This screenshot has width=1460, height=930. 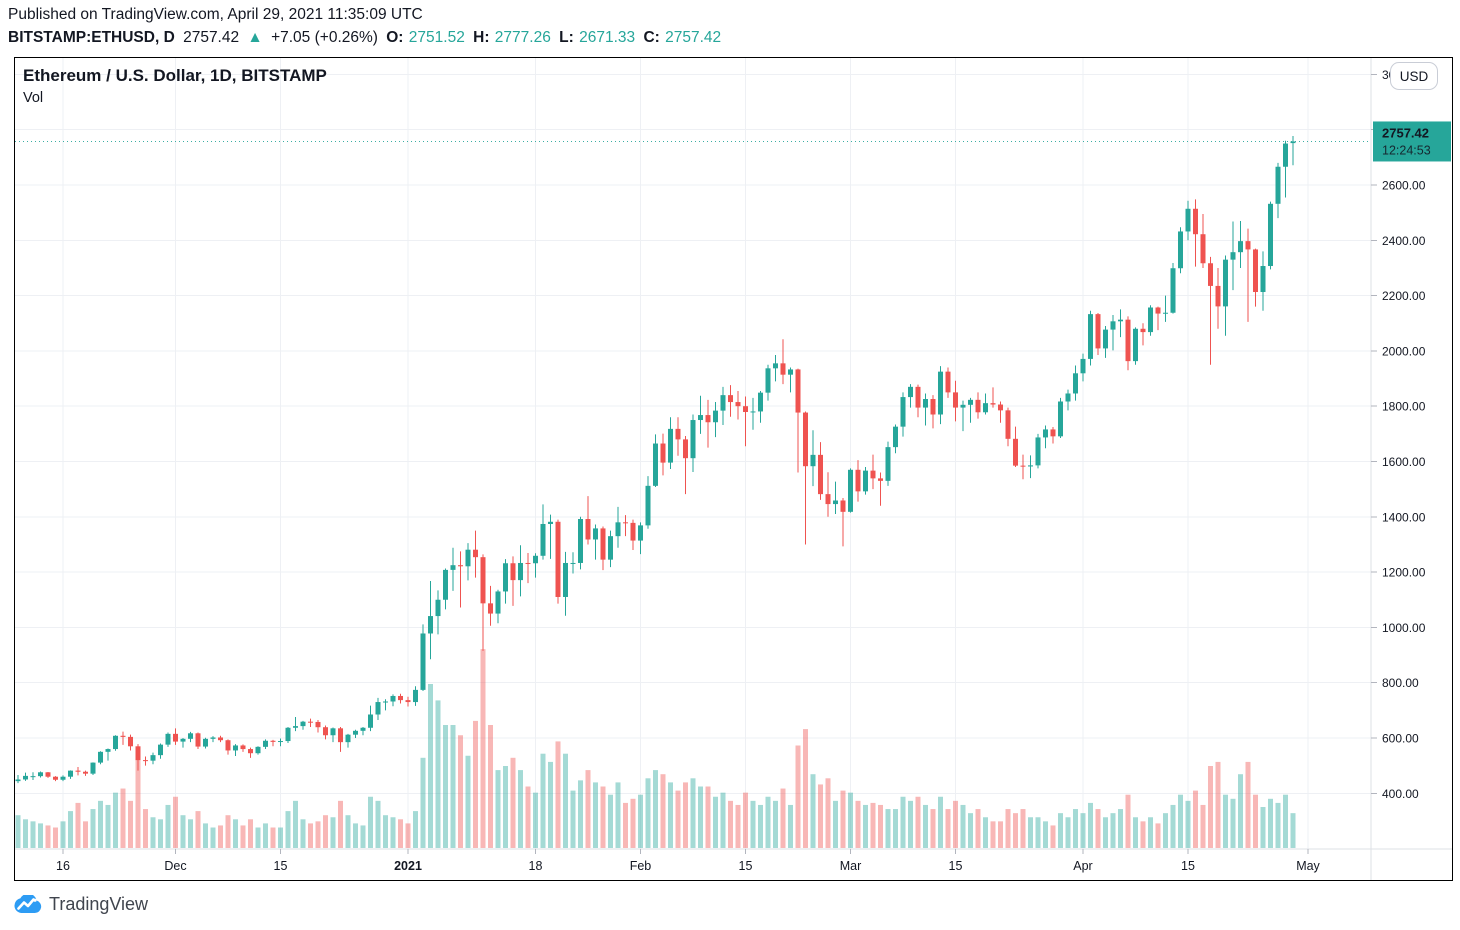 What do you see at coordinates (395, 37) in the screenshot?
I see `open-label: O:` at bounding box center [395, 37].